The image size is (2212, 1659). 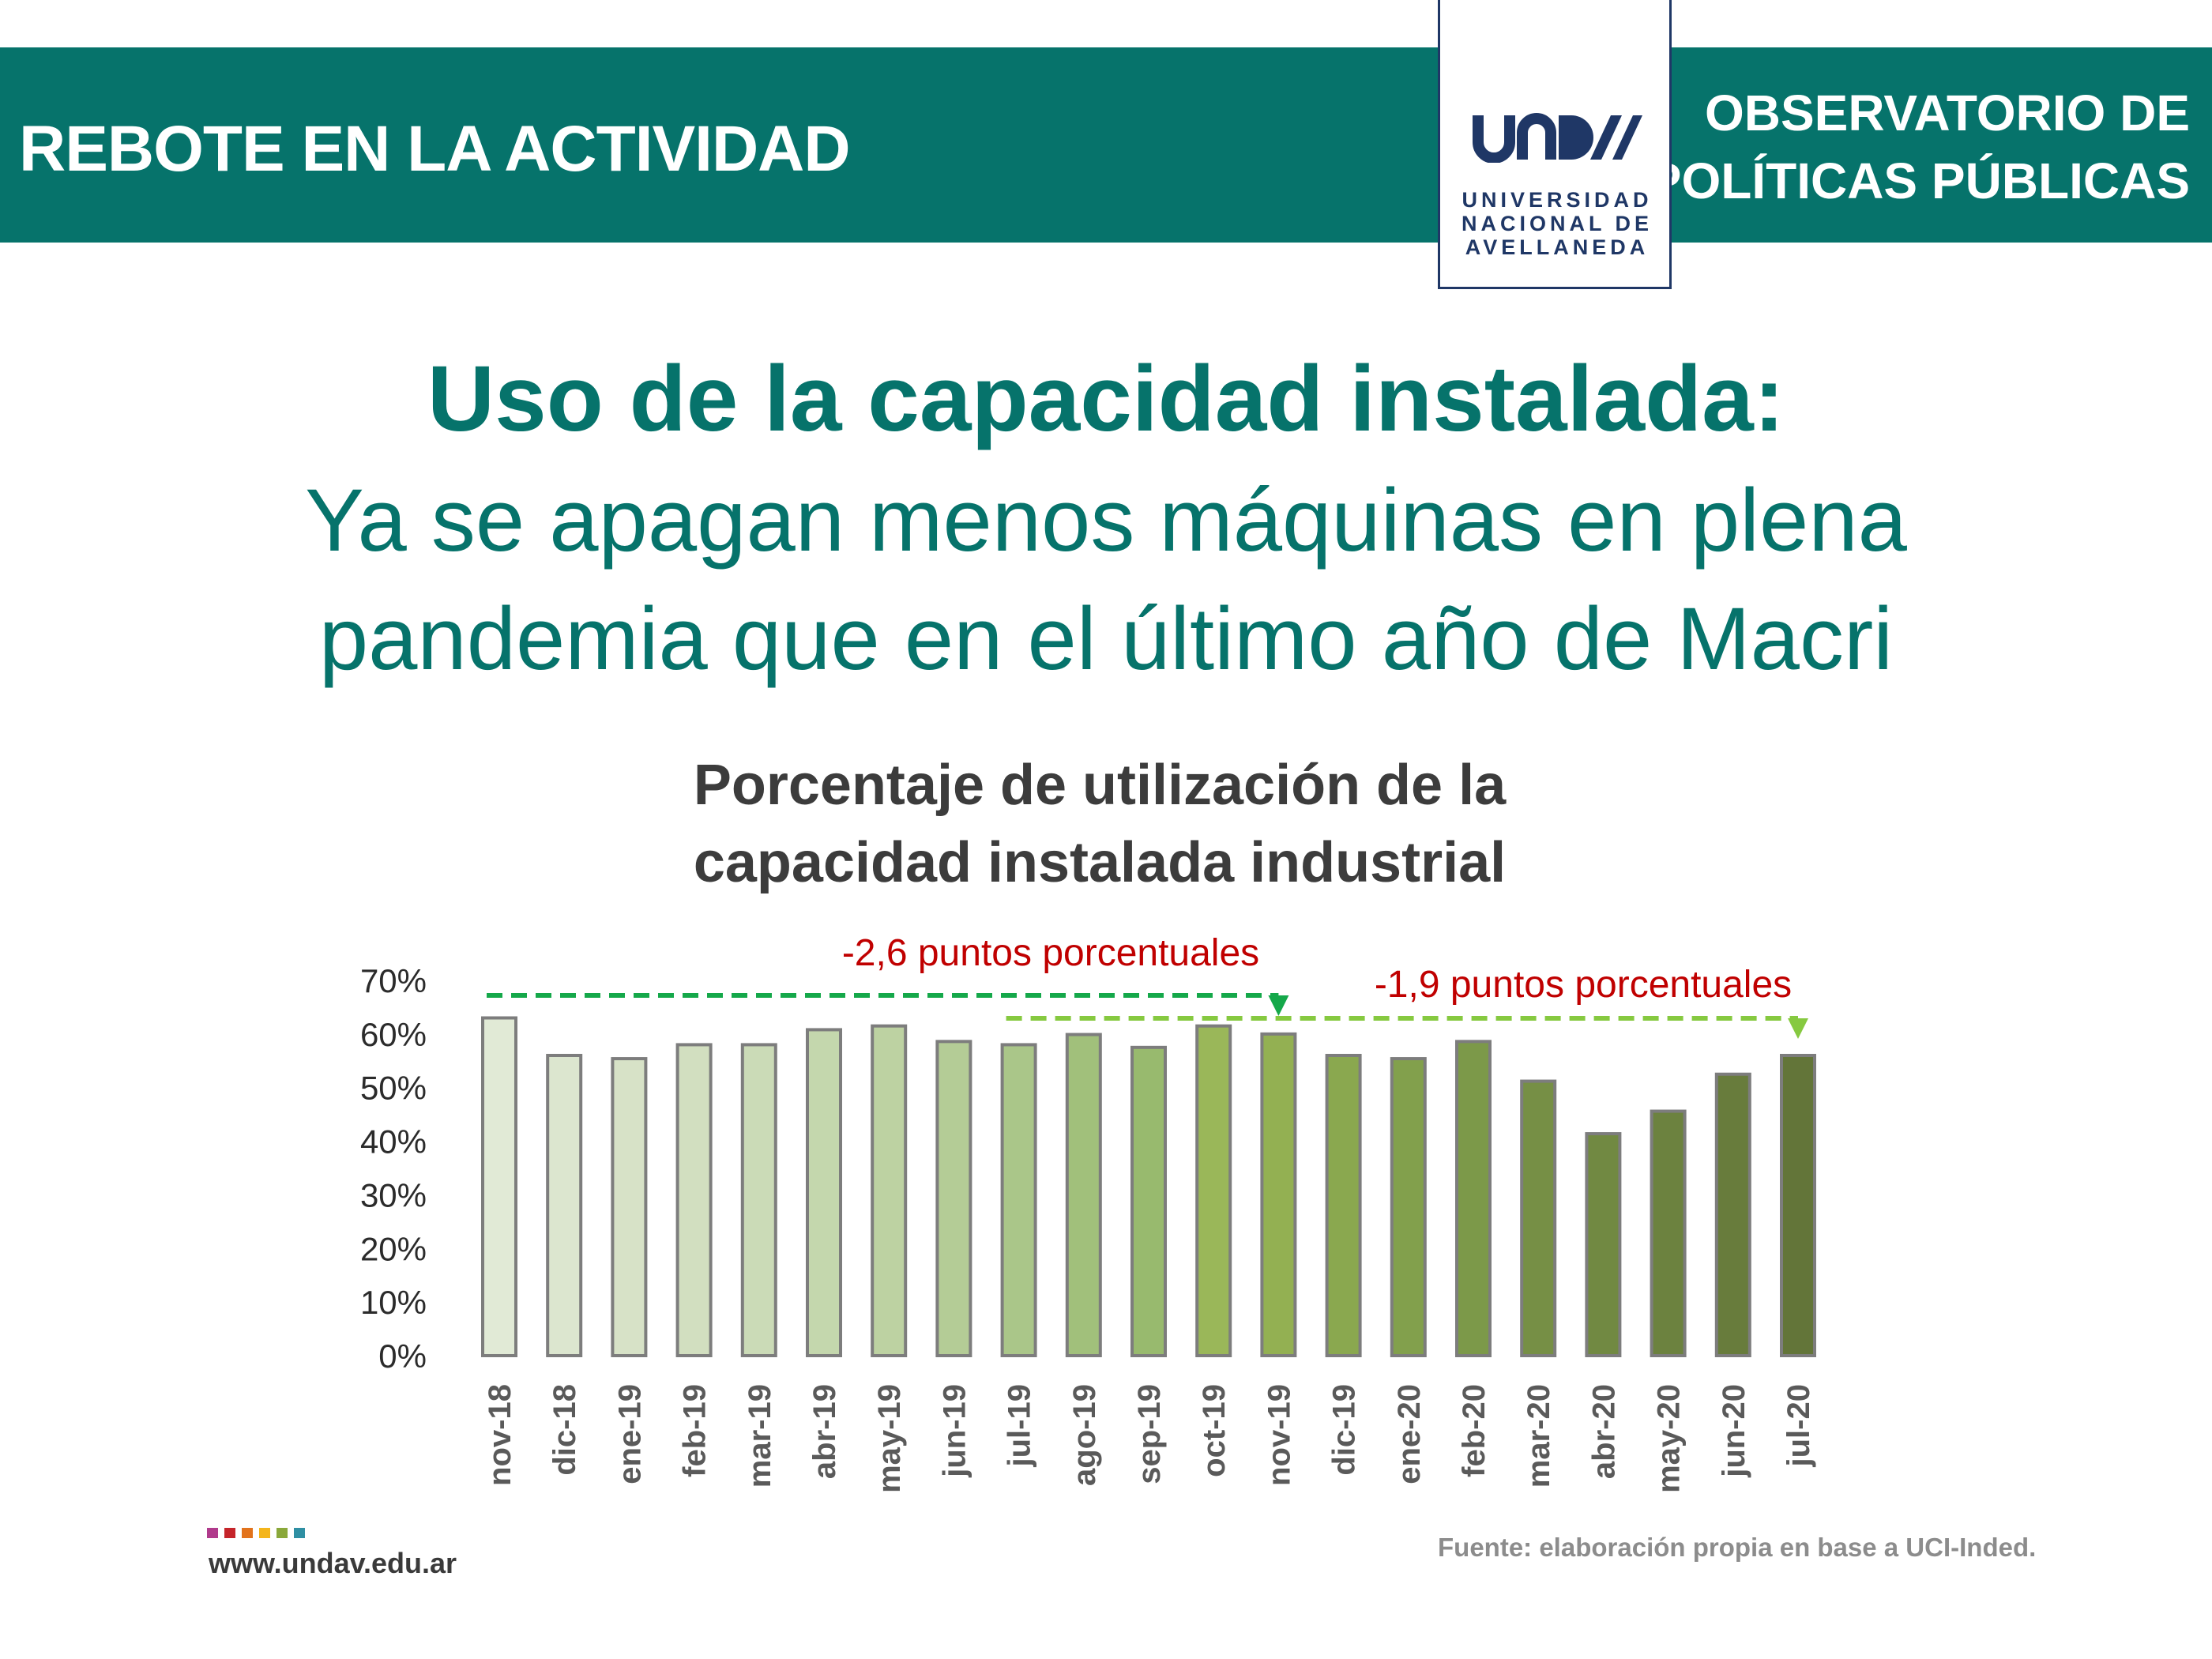 I want to click on x-tick-label: mar-20, so click(x=1539, y=1436).